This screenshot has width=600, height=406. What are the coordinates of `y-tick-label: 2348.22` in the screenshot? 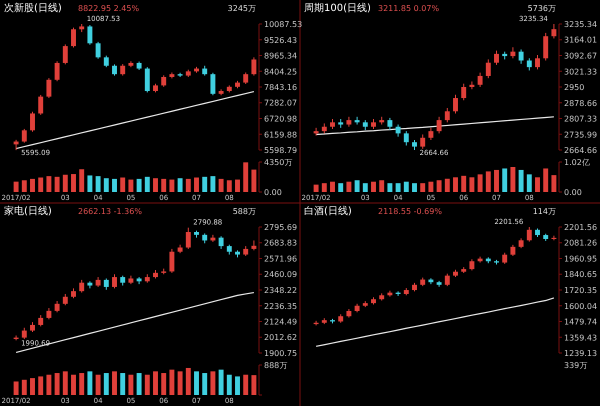 It's located at (281, 290).